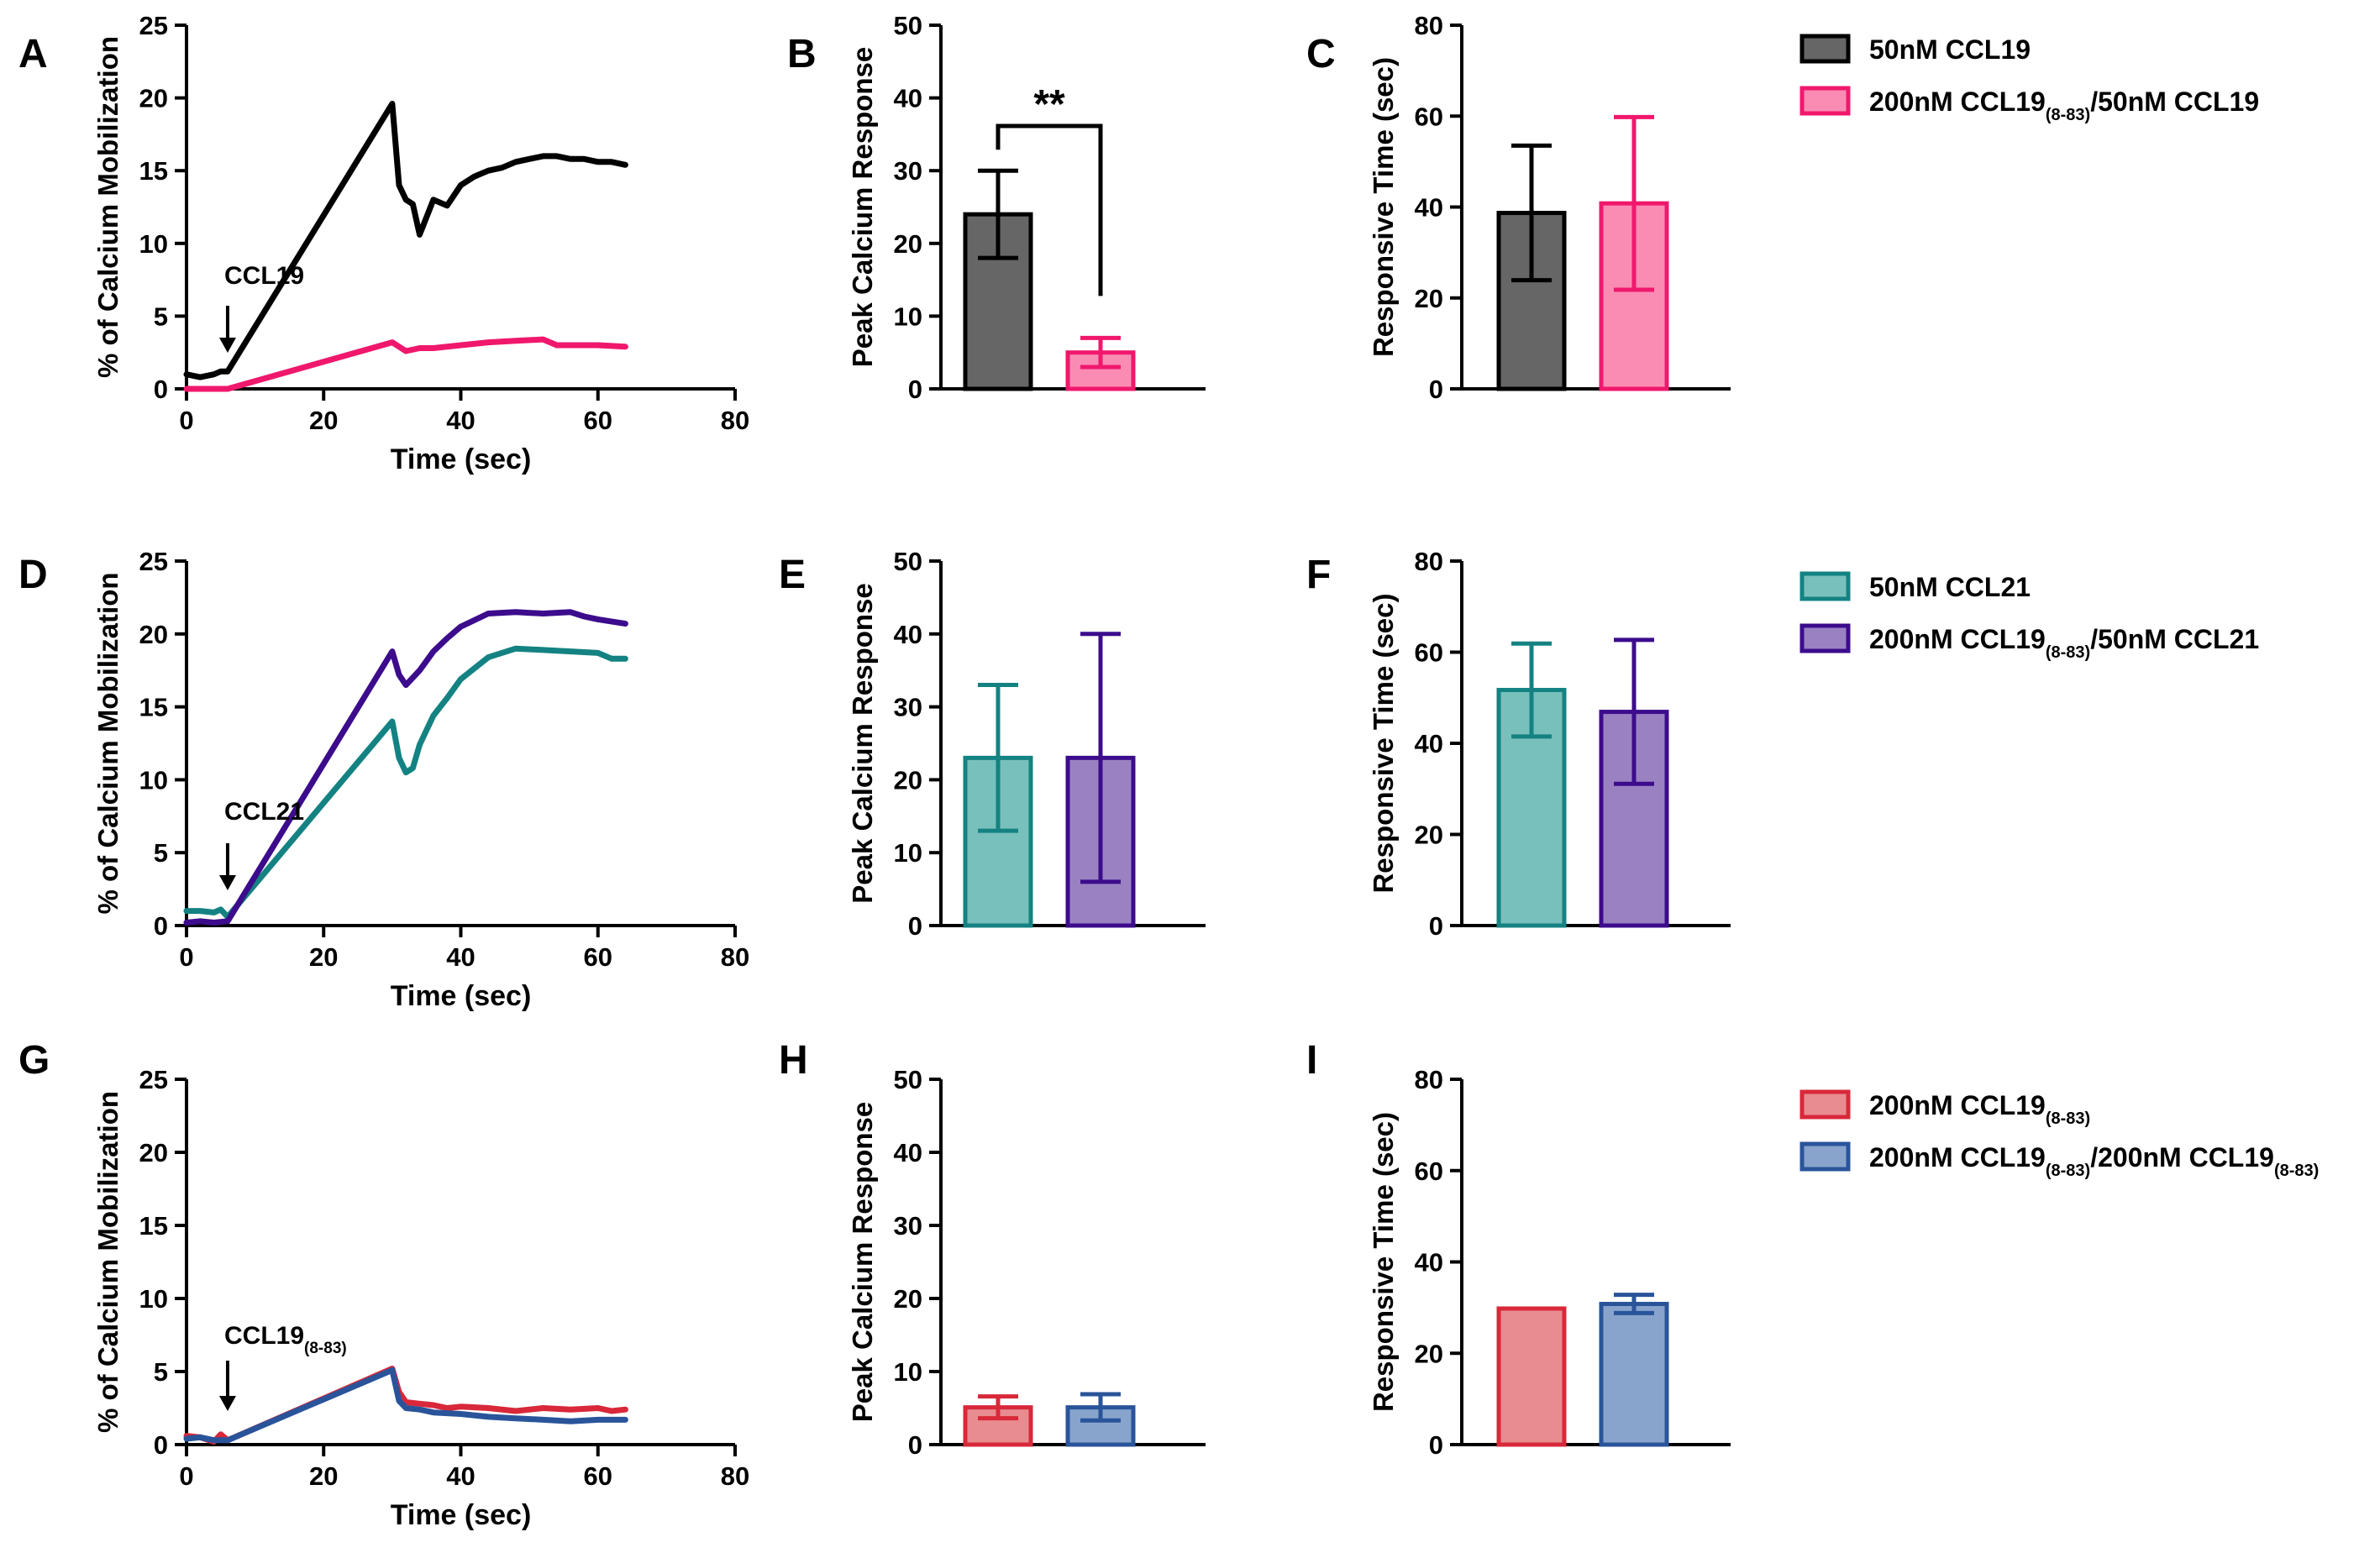 This screenshot has height=1558, width=2380. I want to click on legend-200nm-ccl19-8-83-swatch, so click(1825, 1104).